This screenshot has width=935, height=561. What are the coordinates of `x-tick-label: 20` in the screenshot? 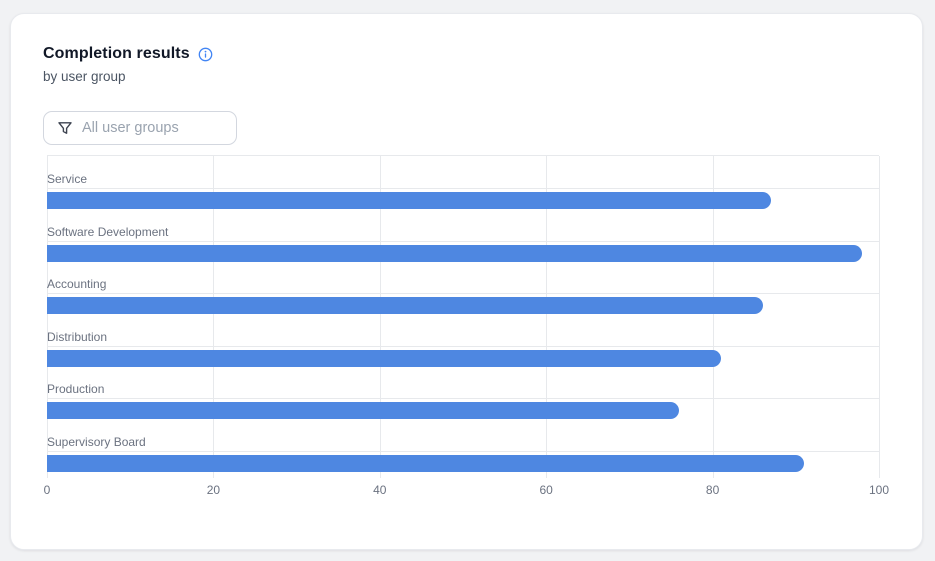 It's located at (213, 490).